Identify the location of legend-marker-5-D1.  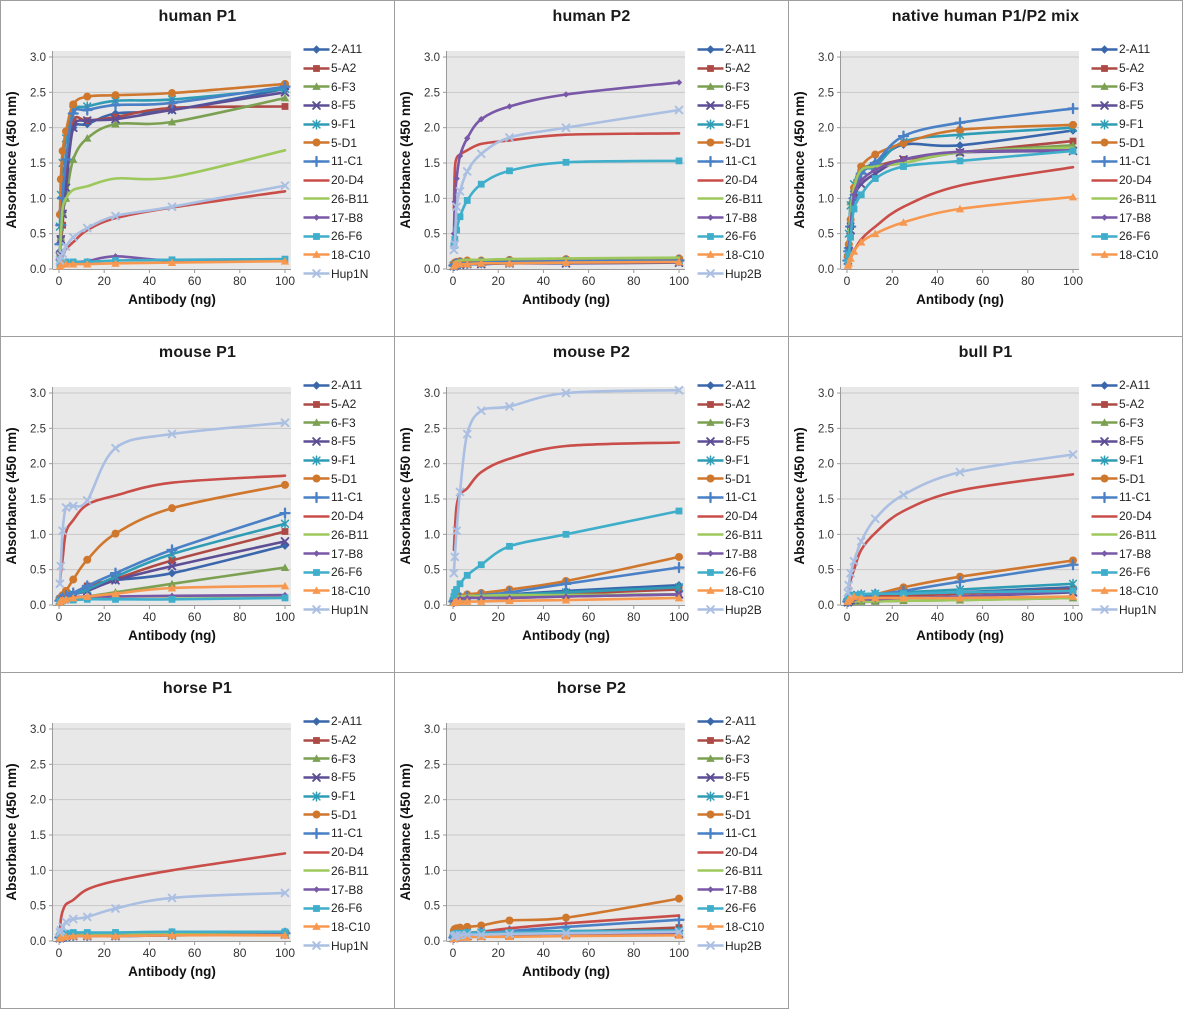
(1104, 478).